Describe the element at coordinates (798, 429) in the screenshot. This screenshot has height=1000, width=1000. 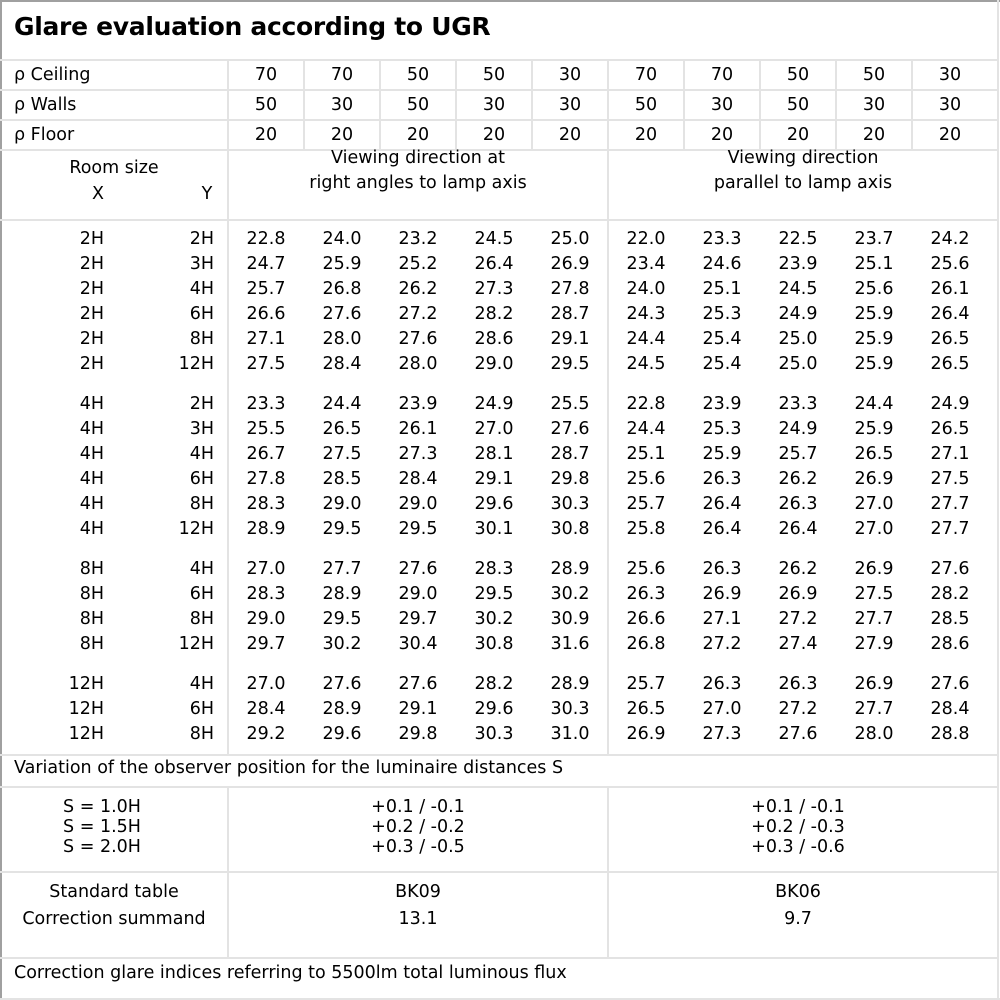
I see `ugr-value: 24.9` at that location.